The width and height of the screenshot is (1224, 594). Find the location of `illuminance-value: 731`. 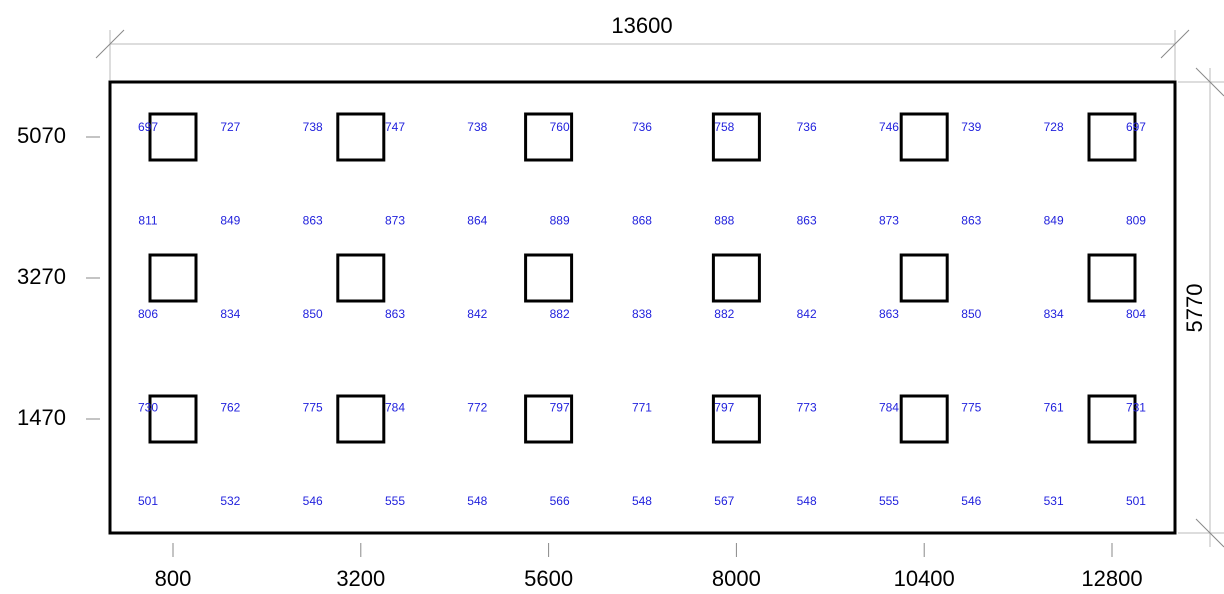

illuminance-value: 731 is located at coordinates (1136, 408).